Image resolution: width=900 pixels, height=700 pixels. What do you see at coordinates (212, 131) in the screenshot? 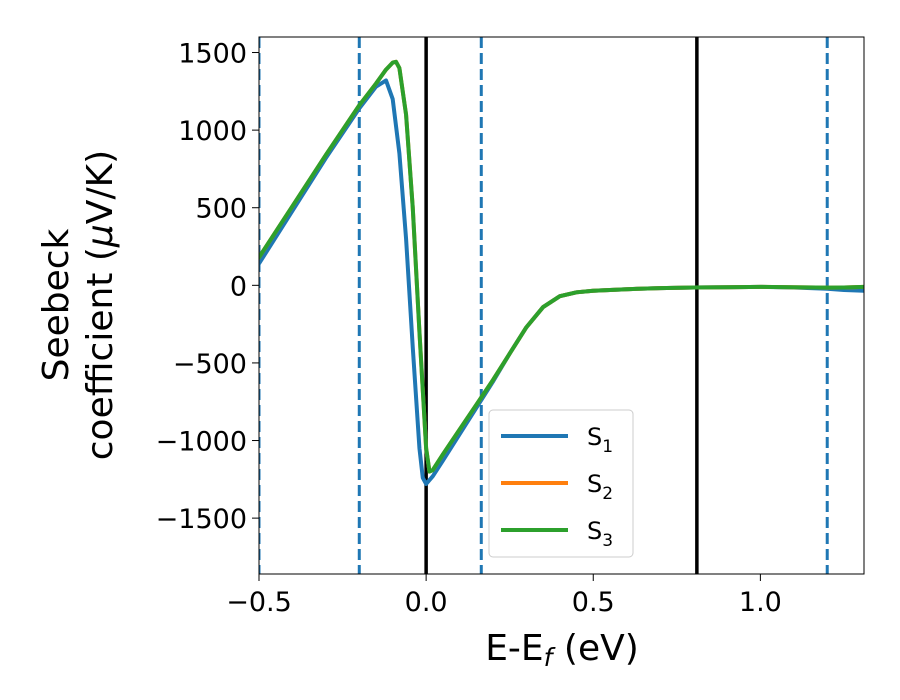
I see `y-tick-label: 1000` at bounding box center [212, 131].